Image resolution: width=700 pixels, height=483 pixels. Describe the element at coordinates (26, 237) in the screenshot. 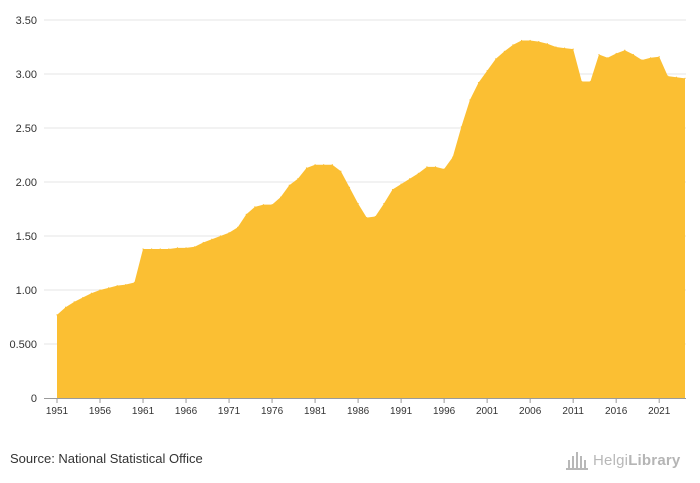

I see `y-tick-label: 1.50` at that location.